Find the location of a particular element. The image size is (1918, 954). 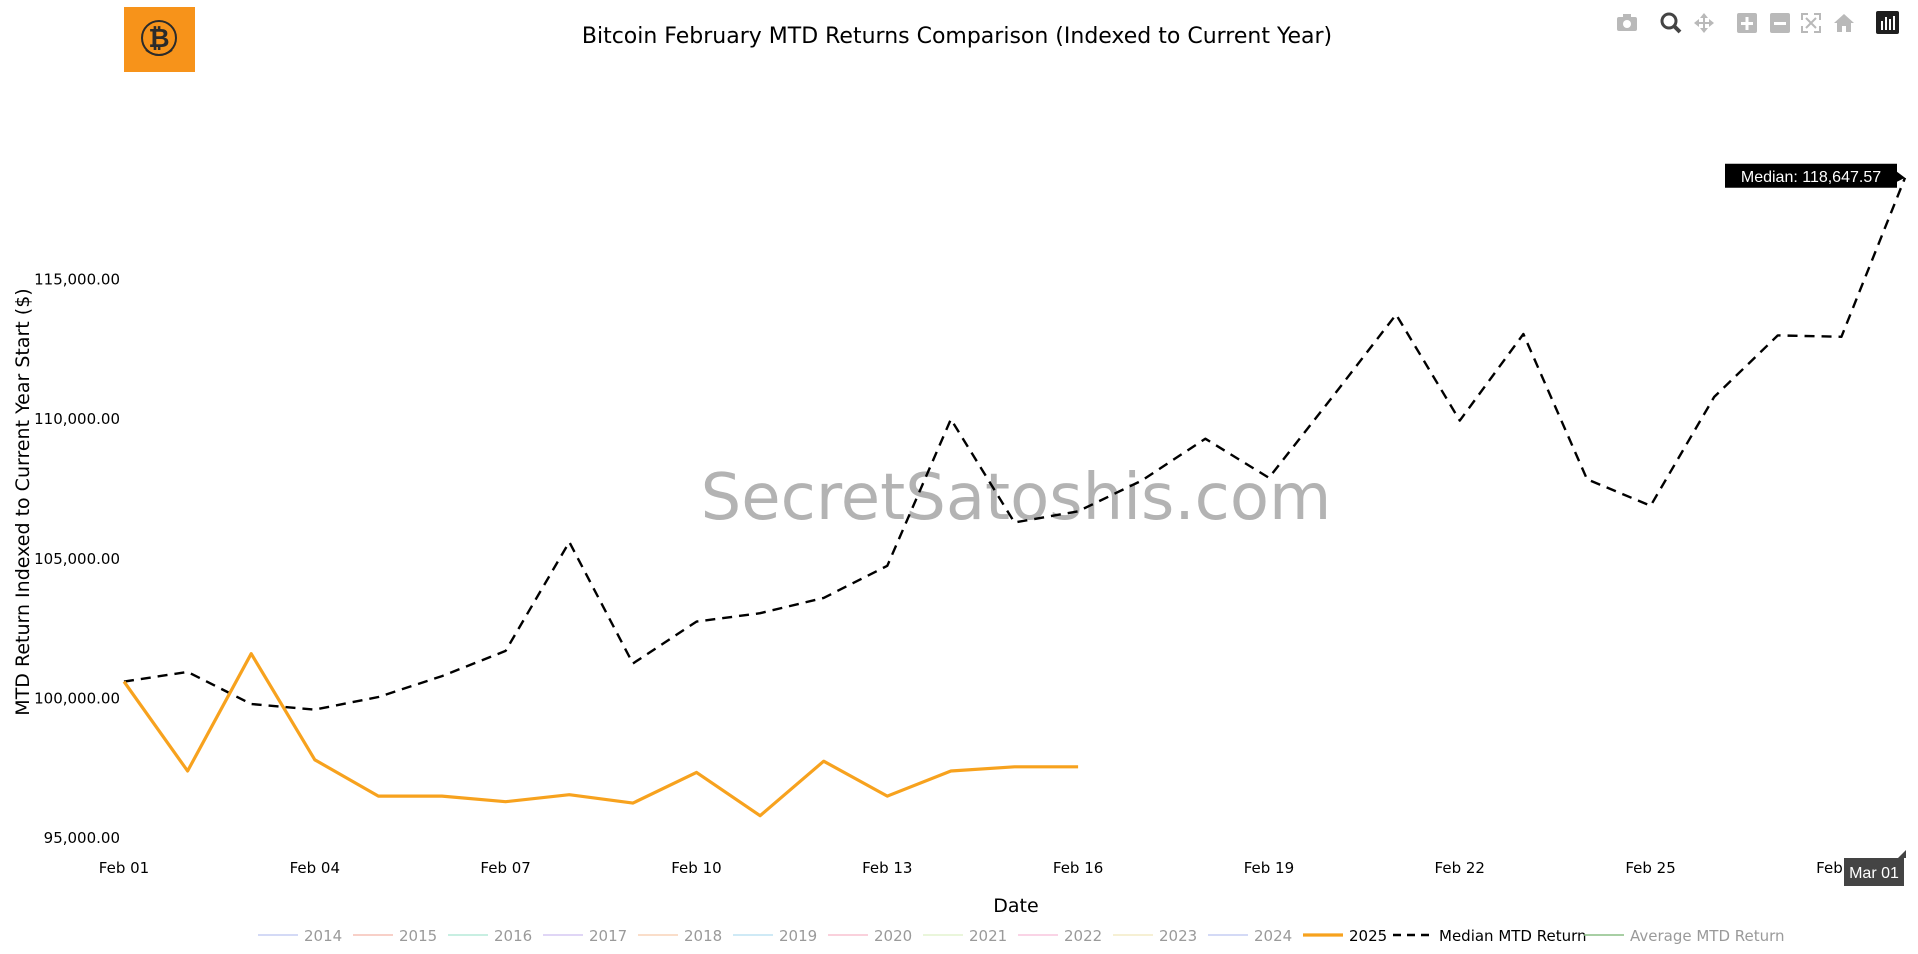

hover-x-label-text: Mar 01 is located at coordinates (1874, 873).